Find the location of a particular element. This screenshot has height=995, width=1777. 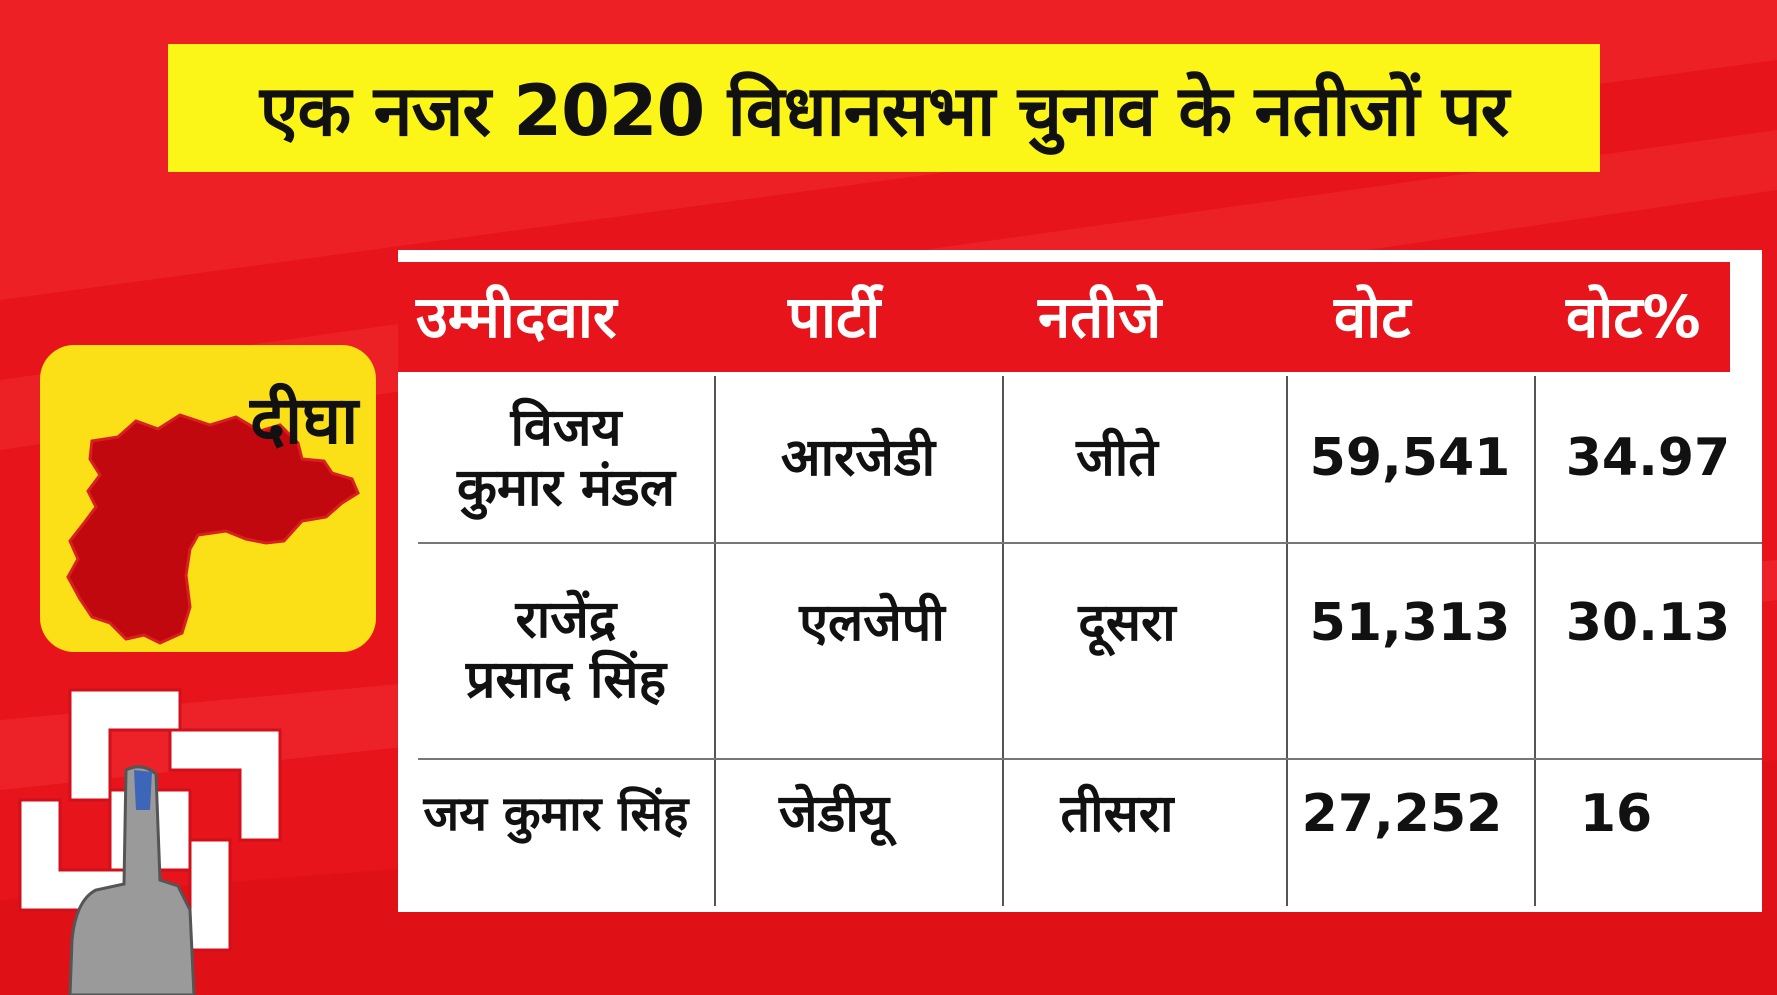

candidate-name-line1: जय कुमार सिंह is located at coordinates (556, 814).